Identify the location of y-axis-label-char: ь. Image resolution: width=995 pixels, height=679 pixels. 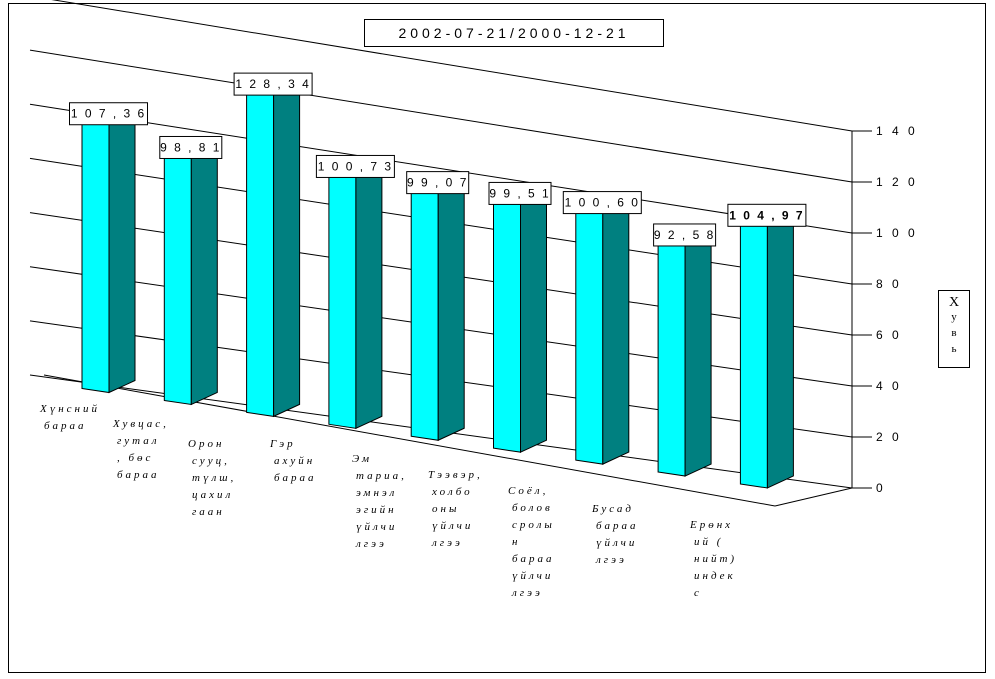
(954, 349).